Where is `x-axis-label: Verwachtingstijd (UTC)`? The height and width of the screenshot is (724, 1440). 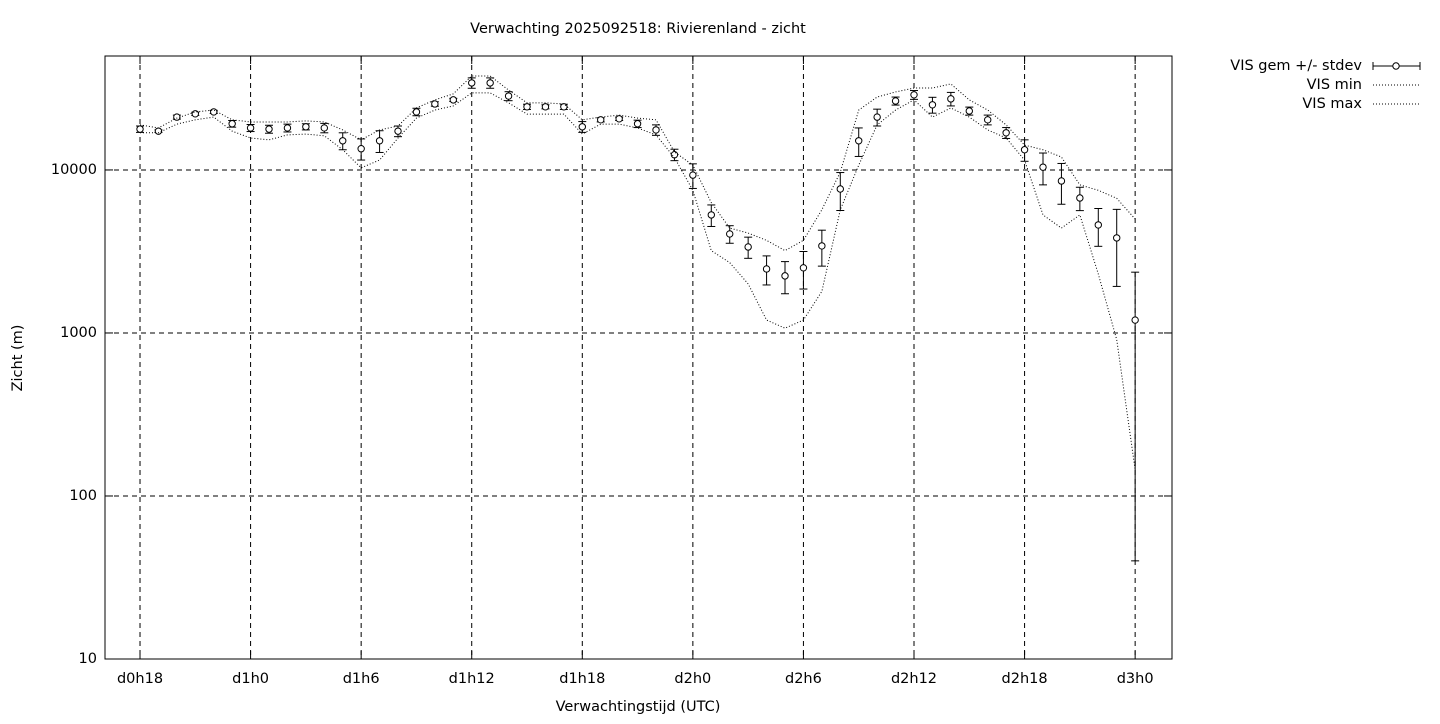 x-axis-label: Verwachtingstijd (UTC) is located at coordinates (638, 707).